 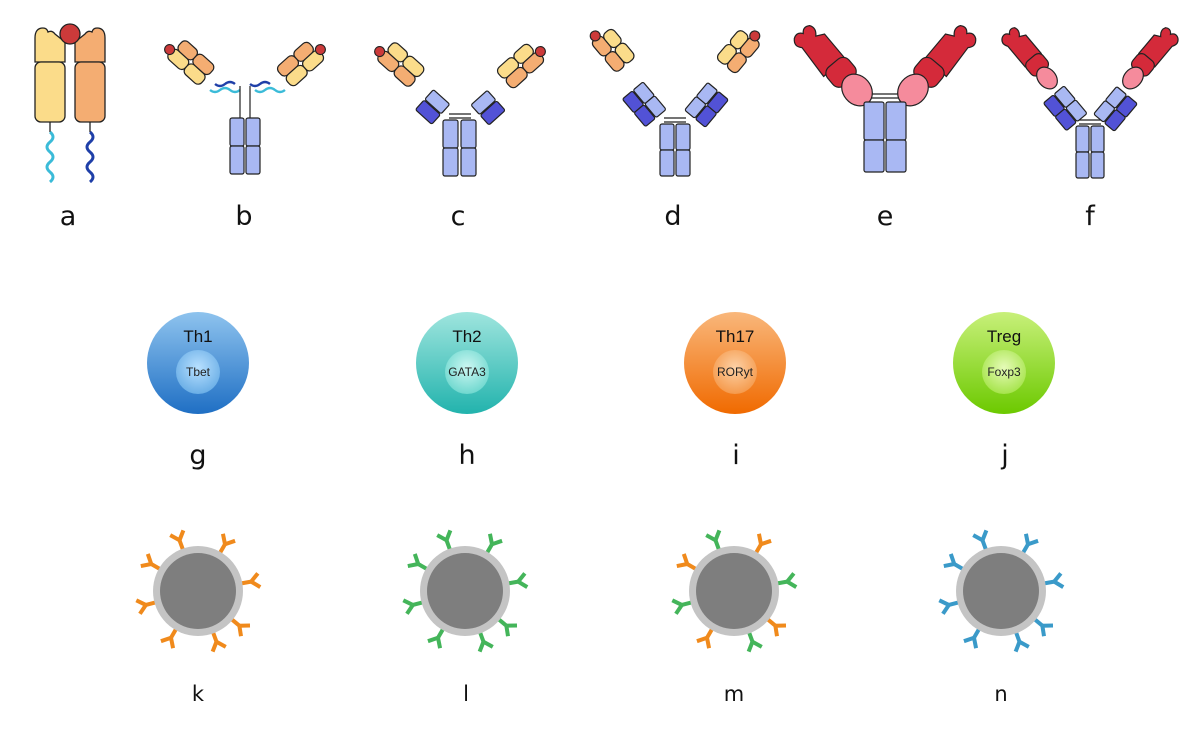 I want to click on panel-g: Th1 Tbet, so click(x=198, y=363).